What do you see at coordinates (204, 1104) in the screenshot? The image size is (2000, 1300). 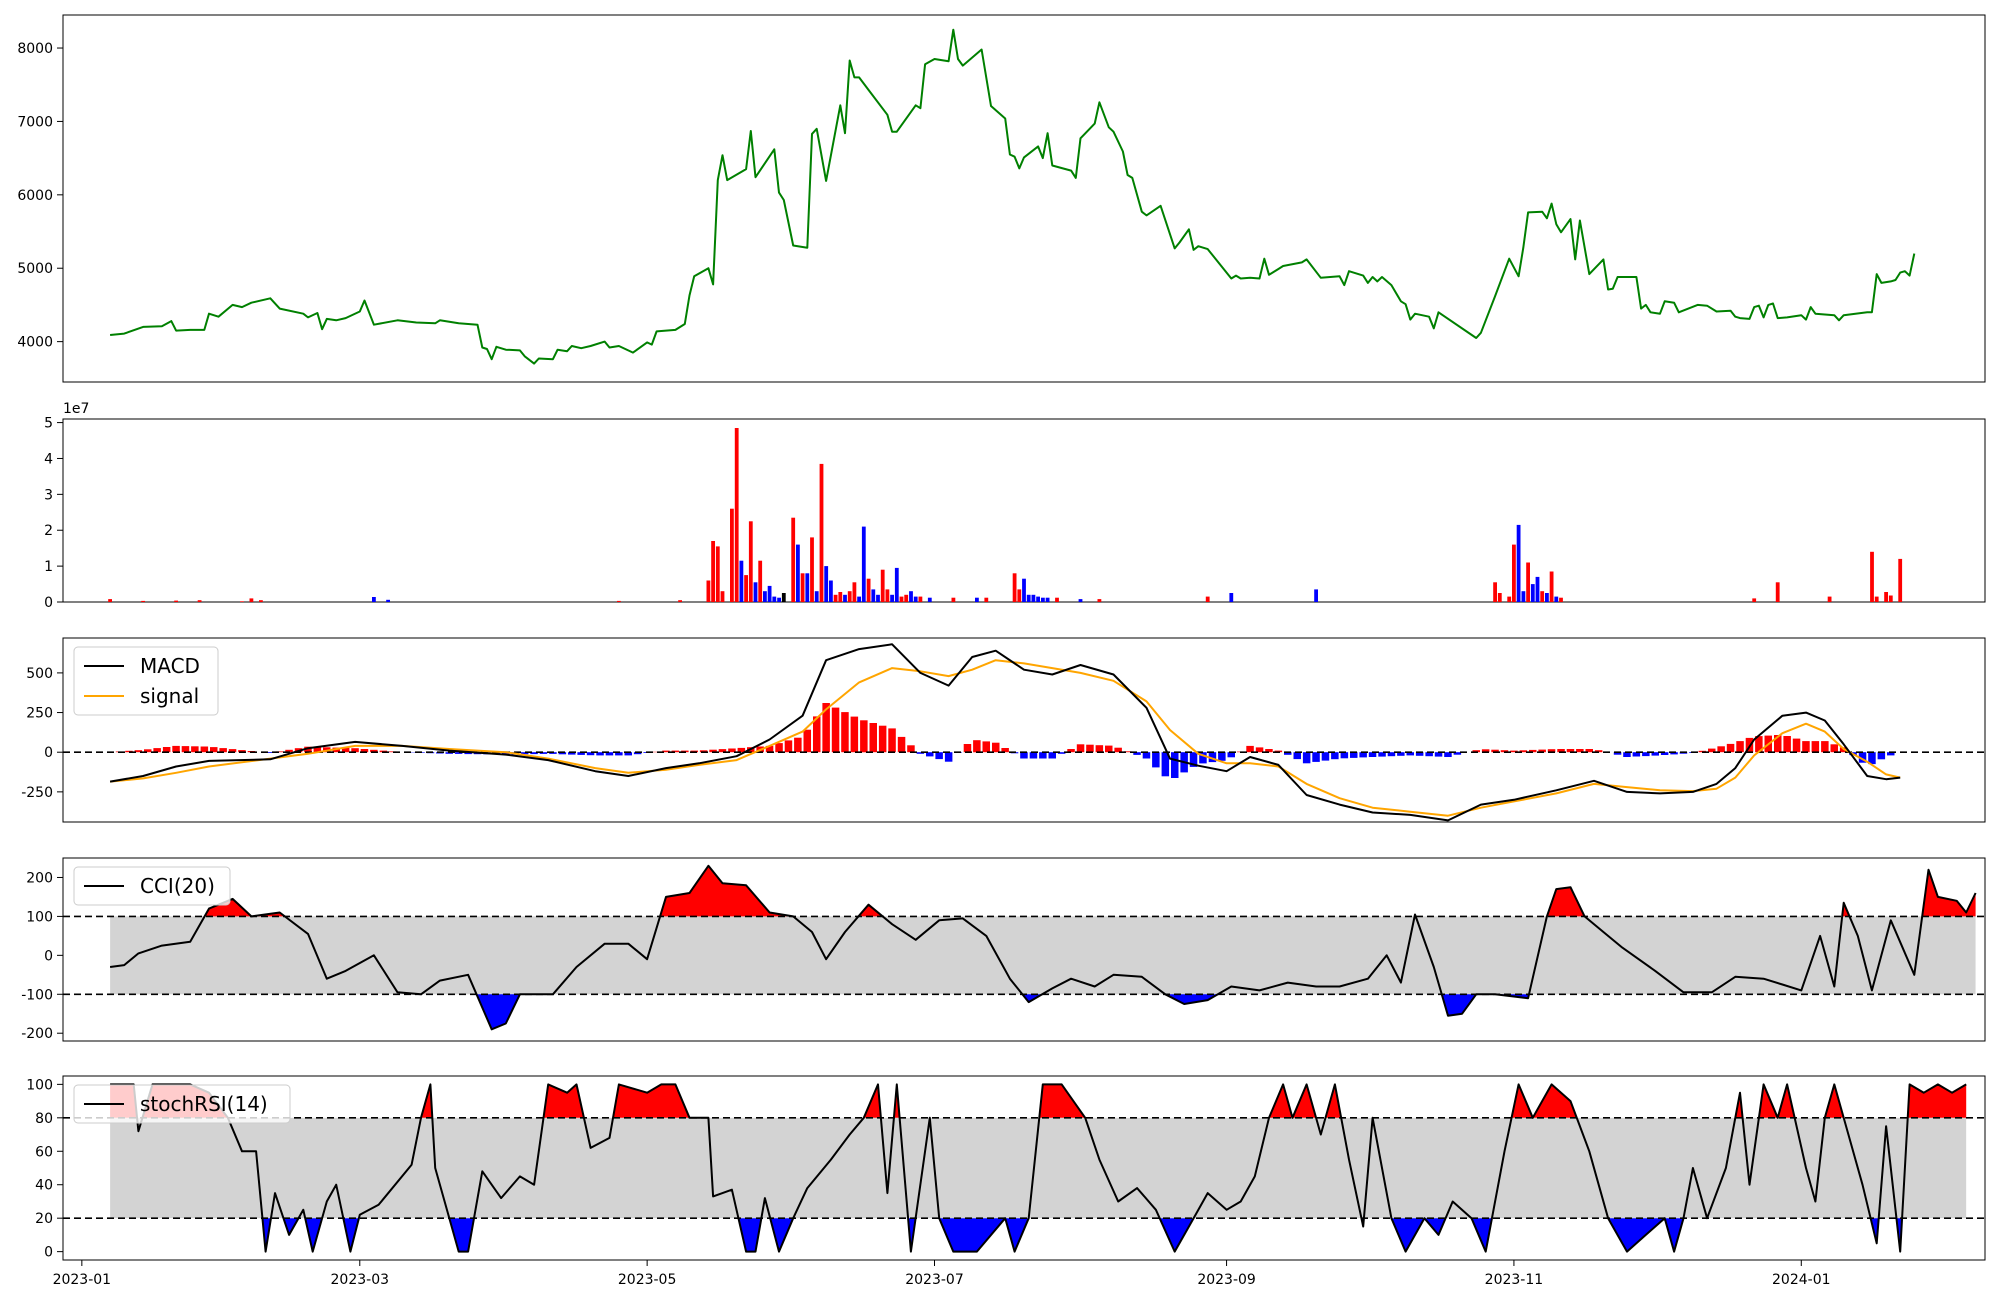 I see `stochrsi-legend-label: stochRSI(14)` at bounding box center [204, 1104].